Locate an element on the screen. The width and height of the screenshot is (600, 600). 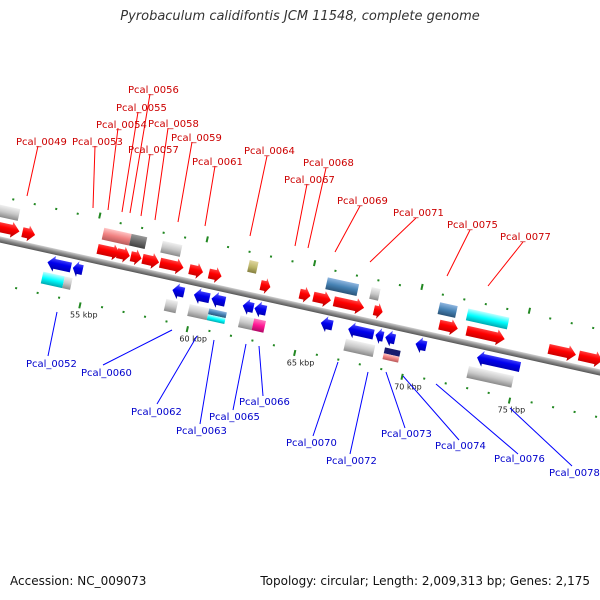
scale-label: 65 kbp is located at coordinates (301, 363).